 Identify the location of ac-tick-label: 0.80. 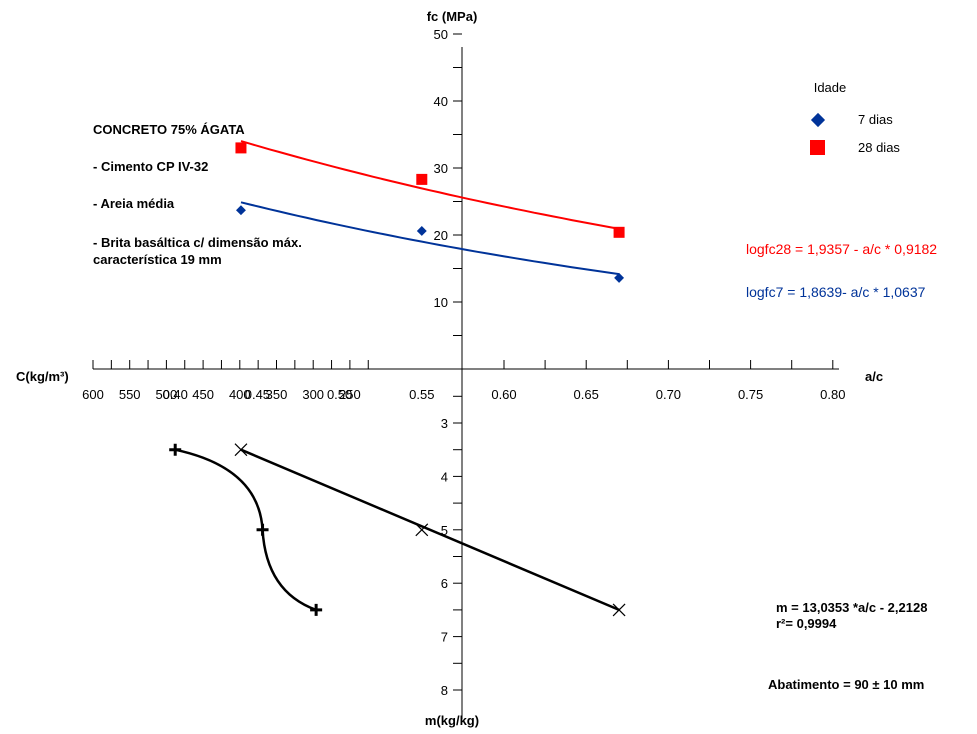
(832, 394).